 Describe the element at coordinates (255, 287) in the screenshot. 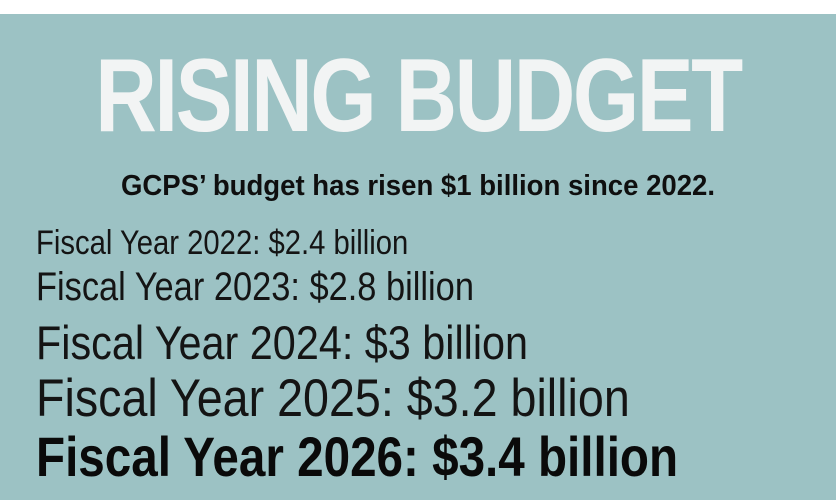

I see `budget-line-fy2023: Fiscal Year 2023: $2.8 billion` at that location.